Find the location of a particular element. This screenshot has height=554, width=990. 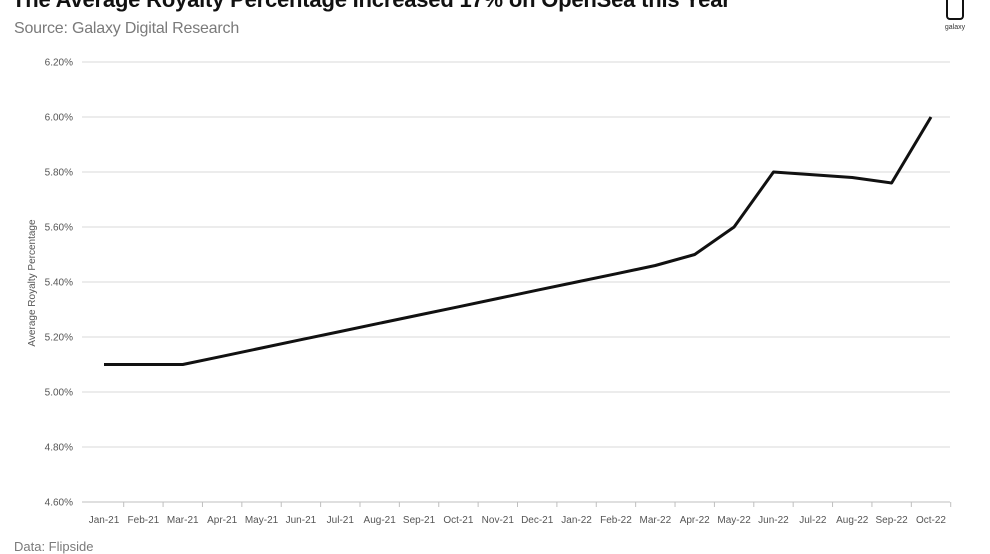

data-source-note: Data: Flipside is located at coordinates (54, 546).